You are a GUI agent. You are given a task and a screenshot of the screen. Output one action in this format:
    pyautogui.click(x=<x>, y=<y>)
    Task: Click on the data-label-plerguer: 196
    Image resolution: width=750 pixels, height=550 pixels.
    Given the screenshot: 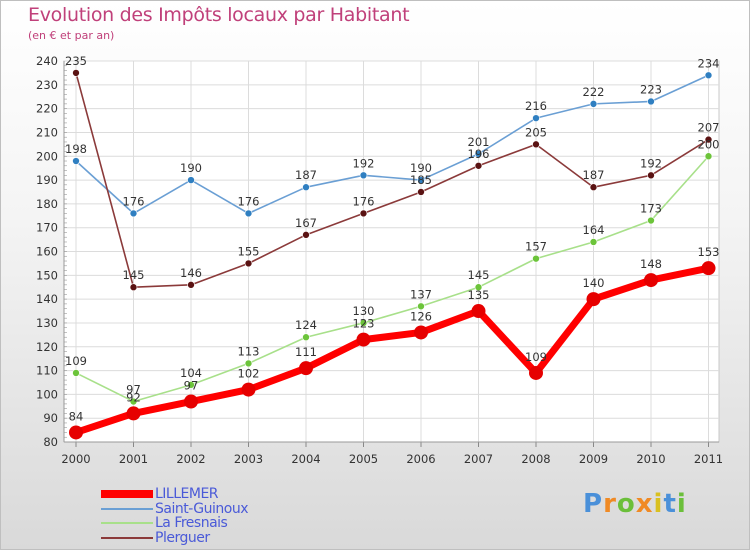 What is the action you would take?
    pyautogui.click(x=479, y=154)
    